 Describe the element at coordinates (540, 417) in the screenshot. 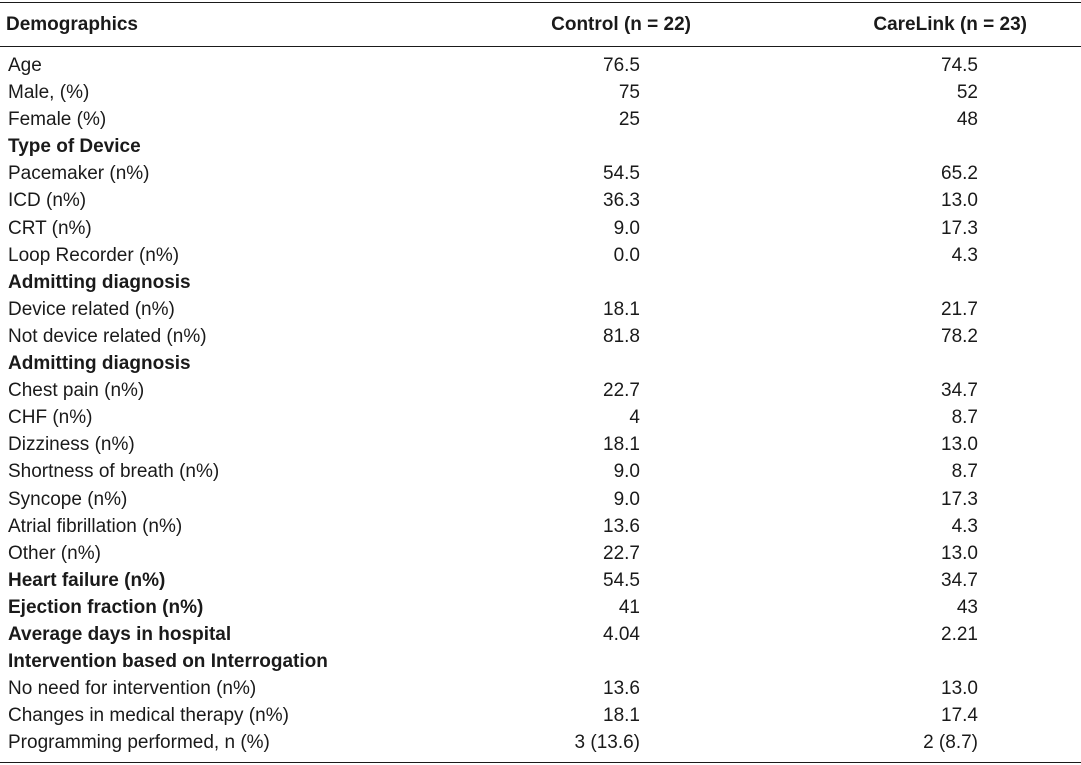

I see `table-row: CHF (n%) 4 8.7` at that location.